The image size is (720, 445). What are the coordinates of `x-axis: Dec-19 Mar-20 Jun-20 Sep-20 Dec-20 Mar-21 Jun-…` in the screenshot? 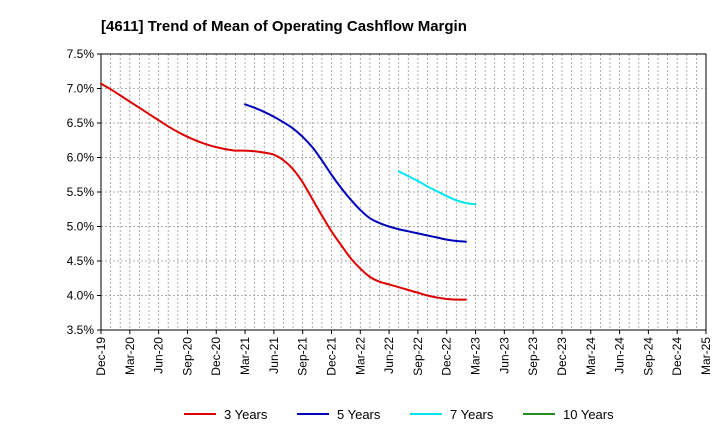 It's located at (403, 353).